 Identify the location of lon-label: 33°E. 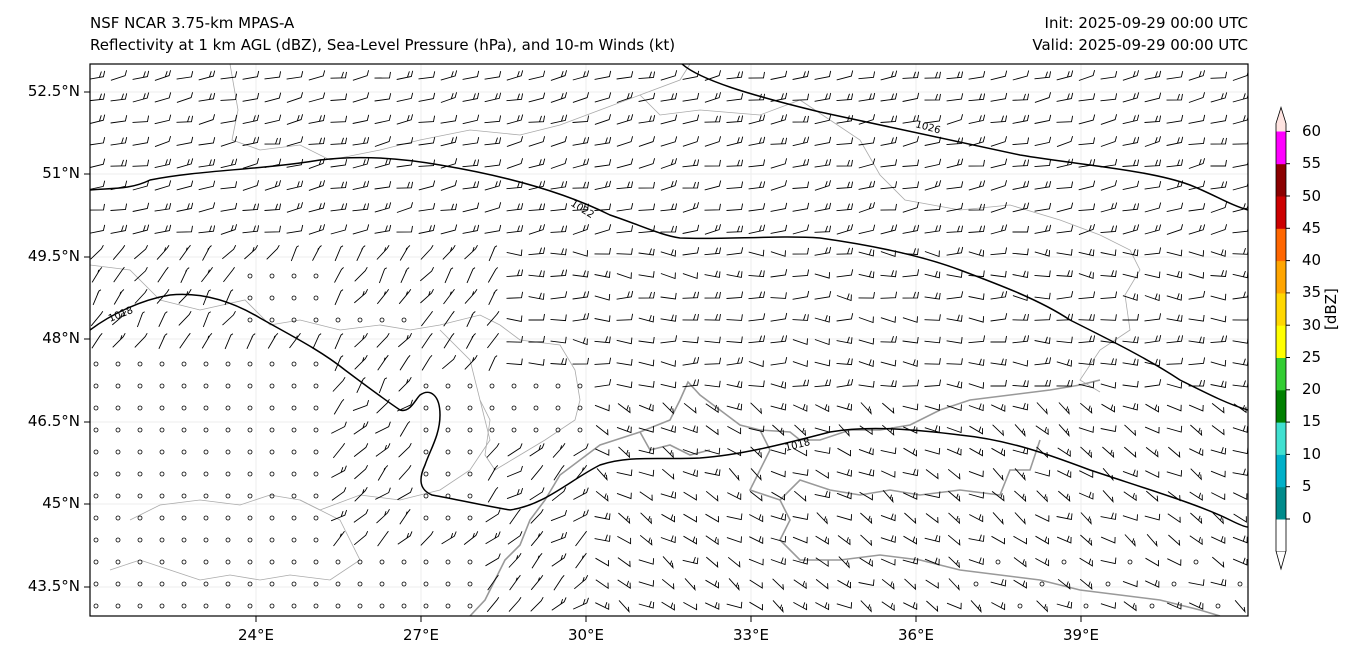
(751, 635).